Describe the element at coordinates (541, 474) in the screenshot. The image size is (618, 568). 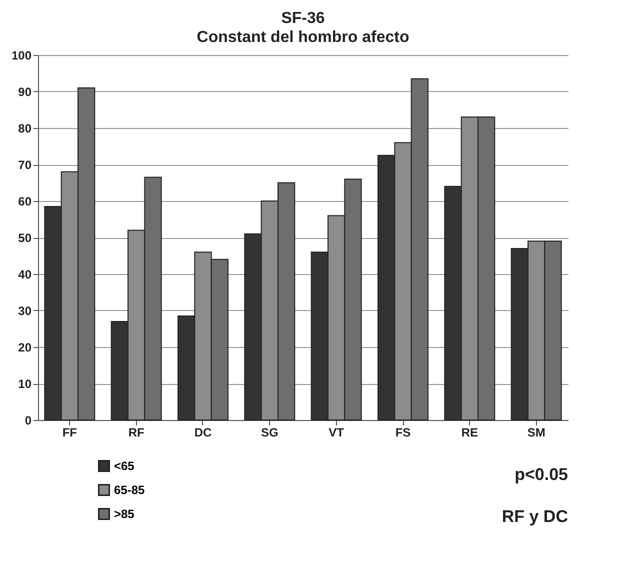
I see `text: p<0.05` at that location.